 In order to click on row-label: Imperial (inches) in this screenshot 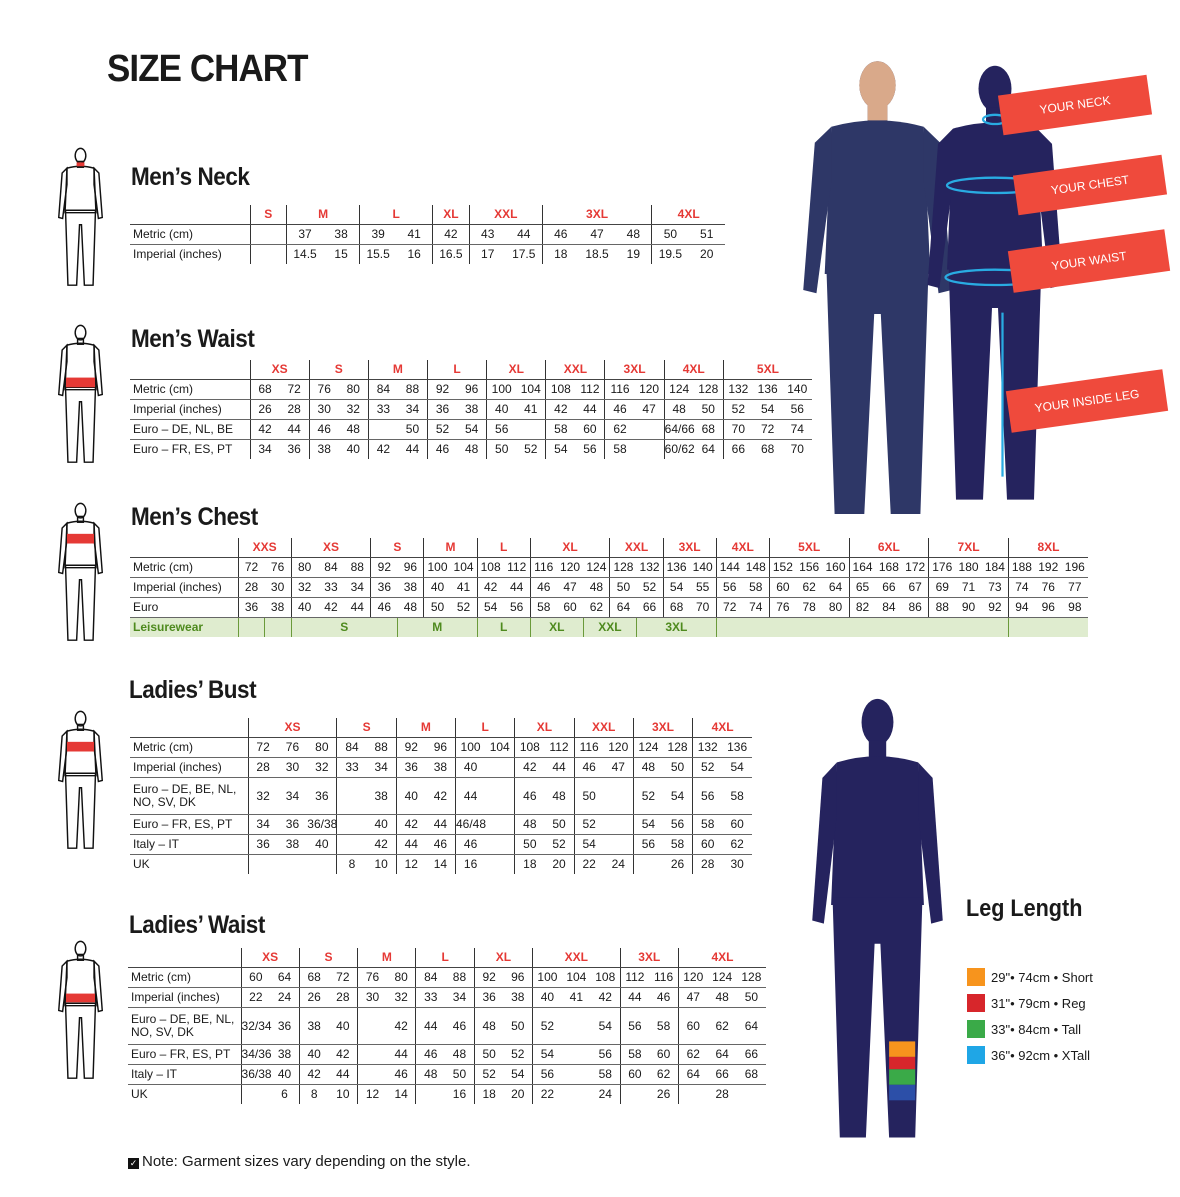, I will do `click(189, 767)`.